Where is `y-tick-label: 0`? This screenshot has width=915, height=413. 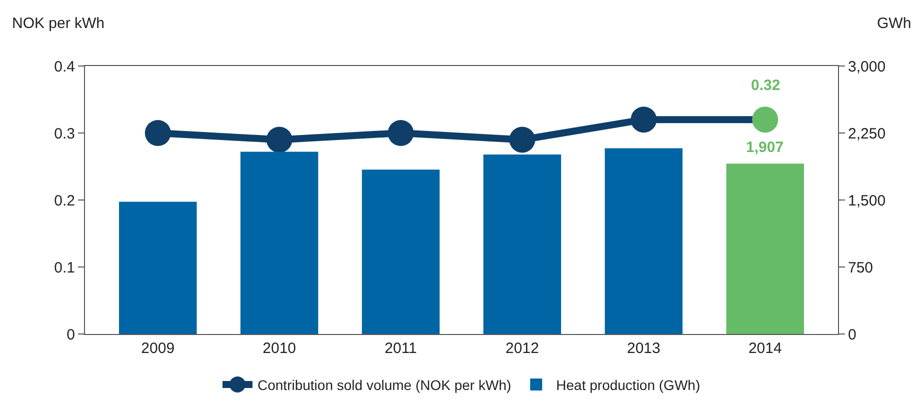 y-tick-label: 0 is located at coordinates (70, 335).